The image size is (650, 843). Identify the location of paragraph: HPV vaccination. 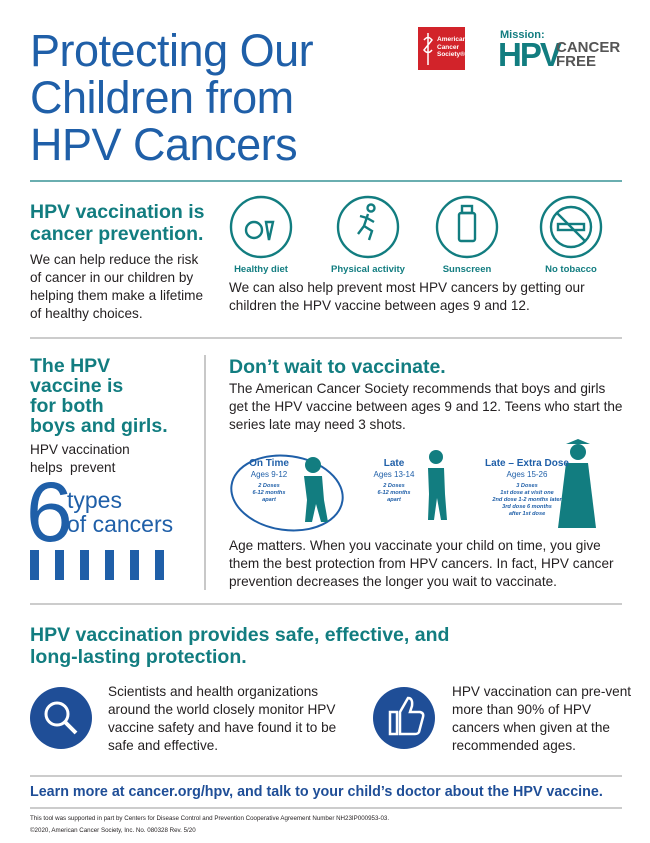
(80, 449).